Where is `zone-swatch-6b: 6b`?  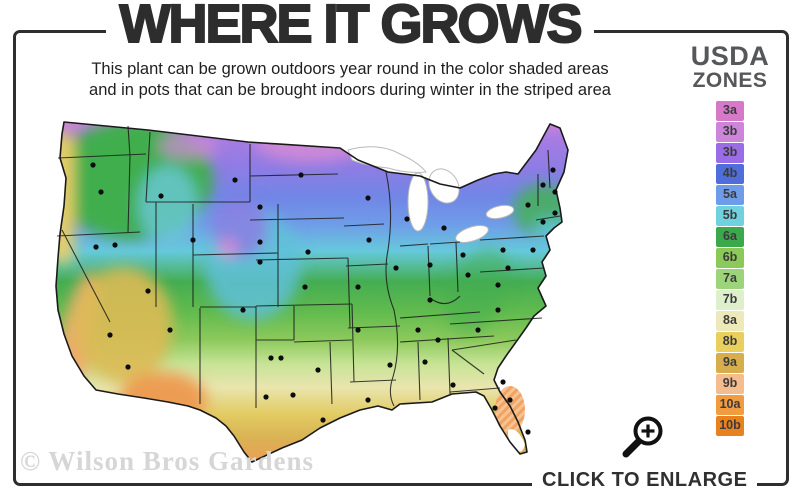 zone-swatch-6b: 6b is located at coordinates (730, 258).